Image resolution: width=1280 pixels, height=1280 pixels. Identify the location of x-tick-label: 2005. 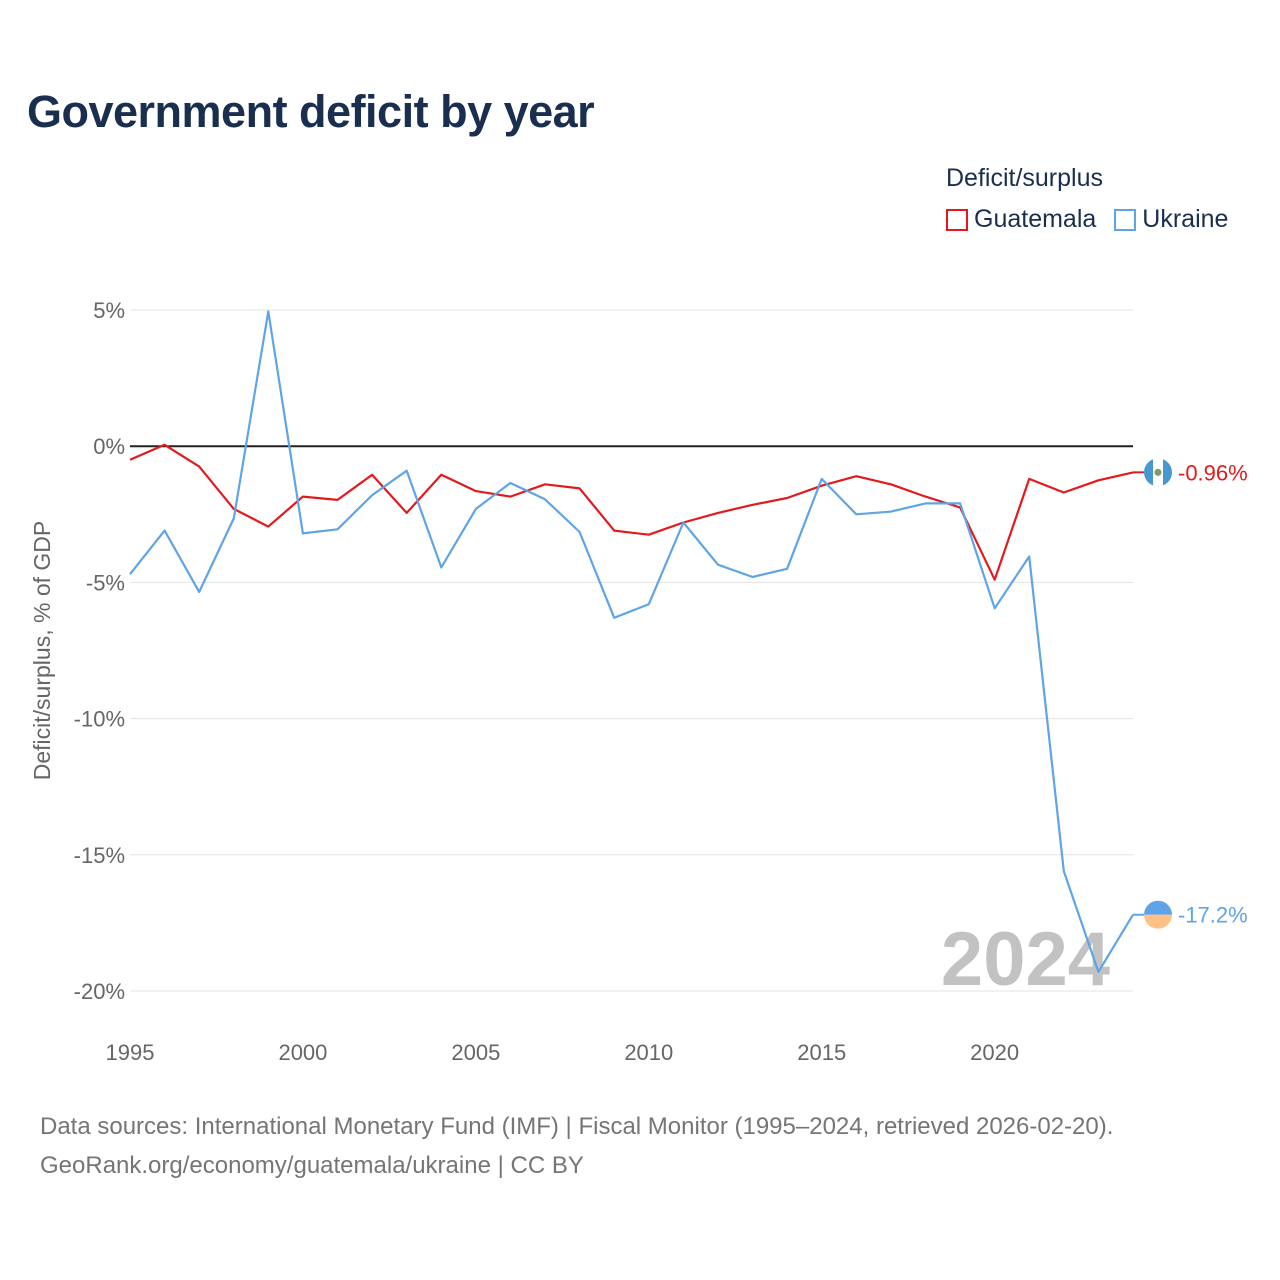
(475, 1052).